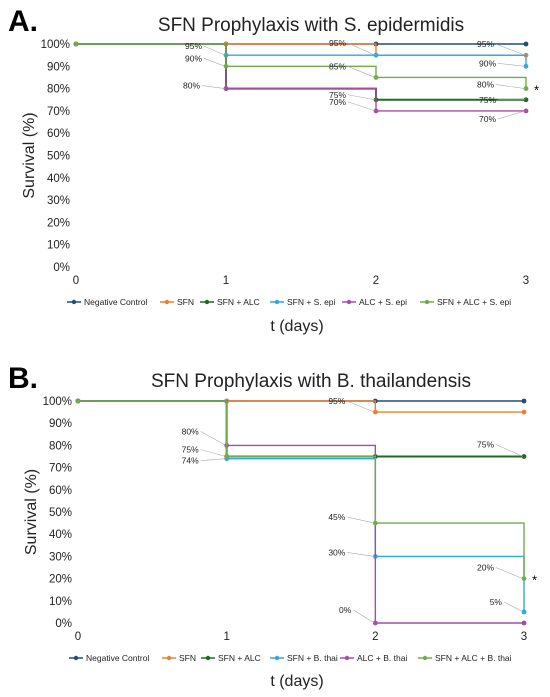  What do you see at coordinates (230, 302) in the screenshot?
I see `legend-entry: SFN + ALC` at bounding box center [230, 302].